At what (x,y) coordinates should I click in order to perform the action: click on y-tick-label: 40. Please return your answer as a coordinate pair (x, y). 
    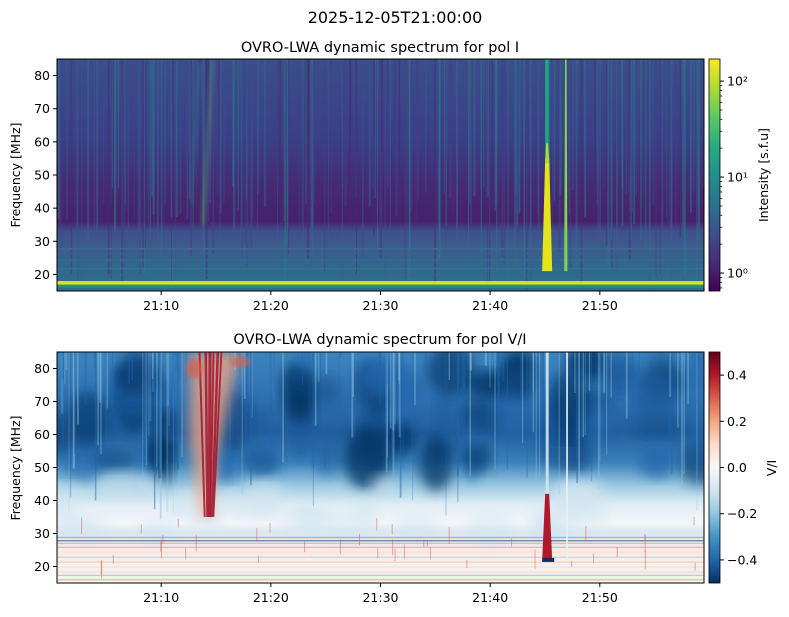
    Looking at the image, I should click on (42, 500).